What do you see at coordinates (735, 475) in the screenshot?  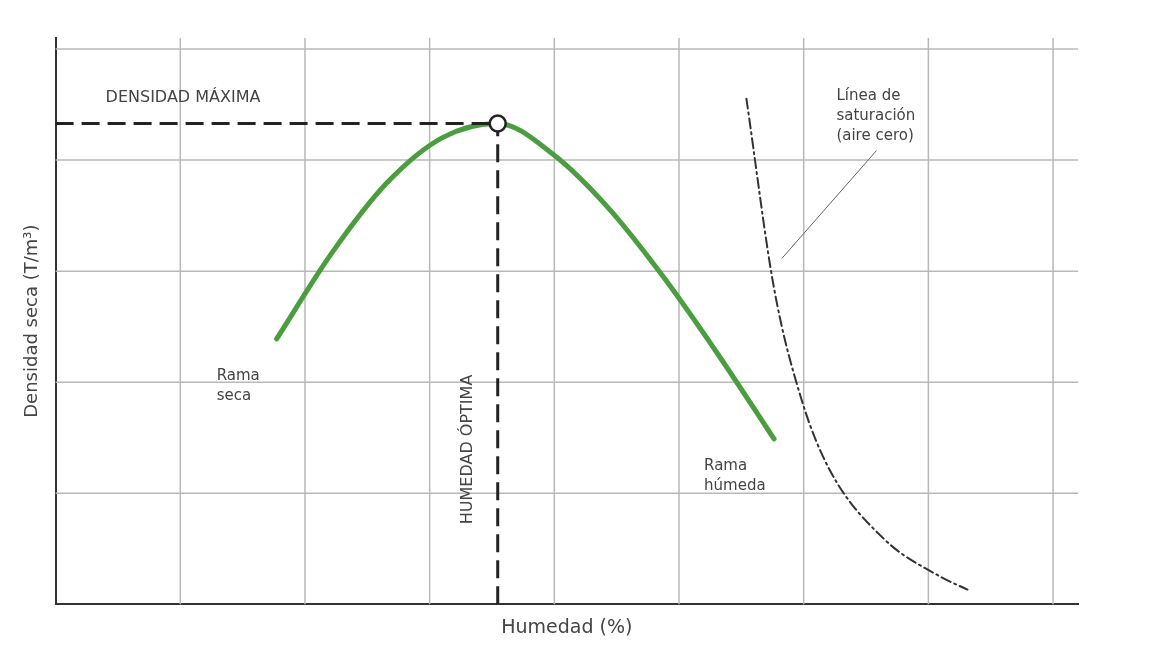 I see `annotation: Rama húmeda` at bounding box center [735, 475].